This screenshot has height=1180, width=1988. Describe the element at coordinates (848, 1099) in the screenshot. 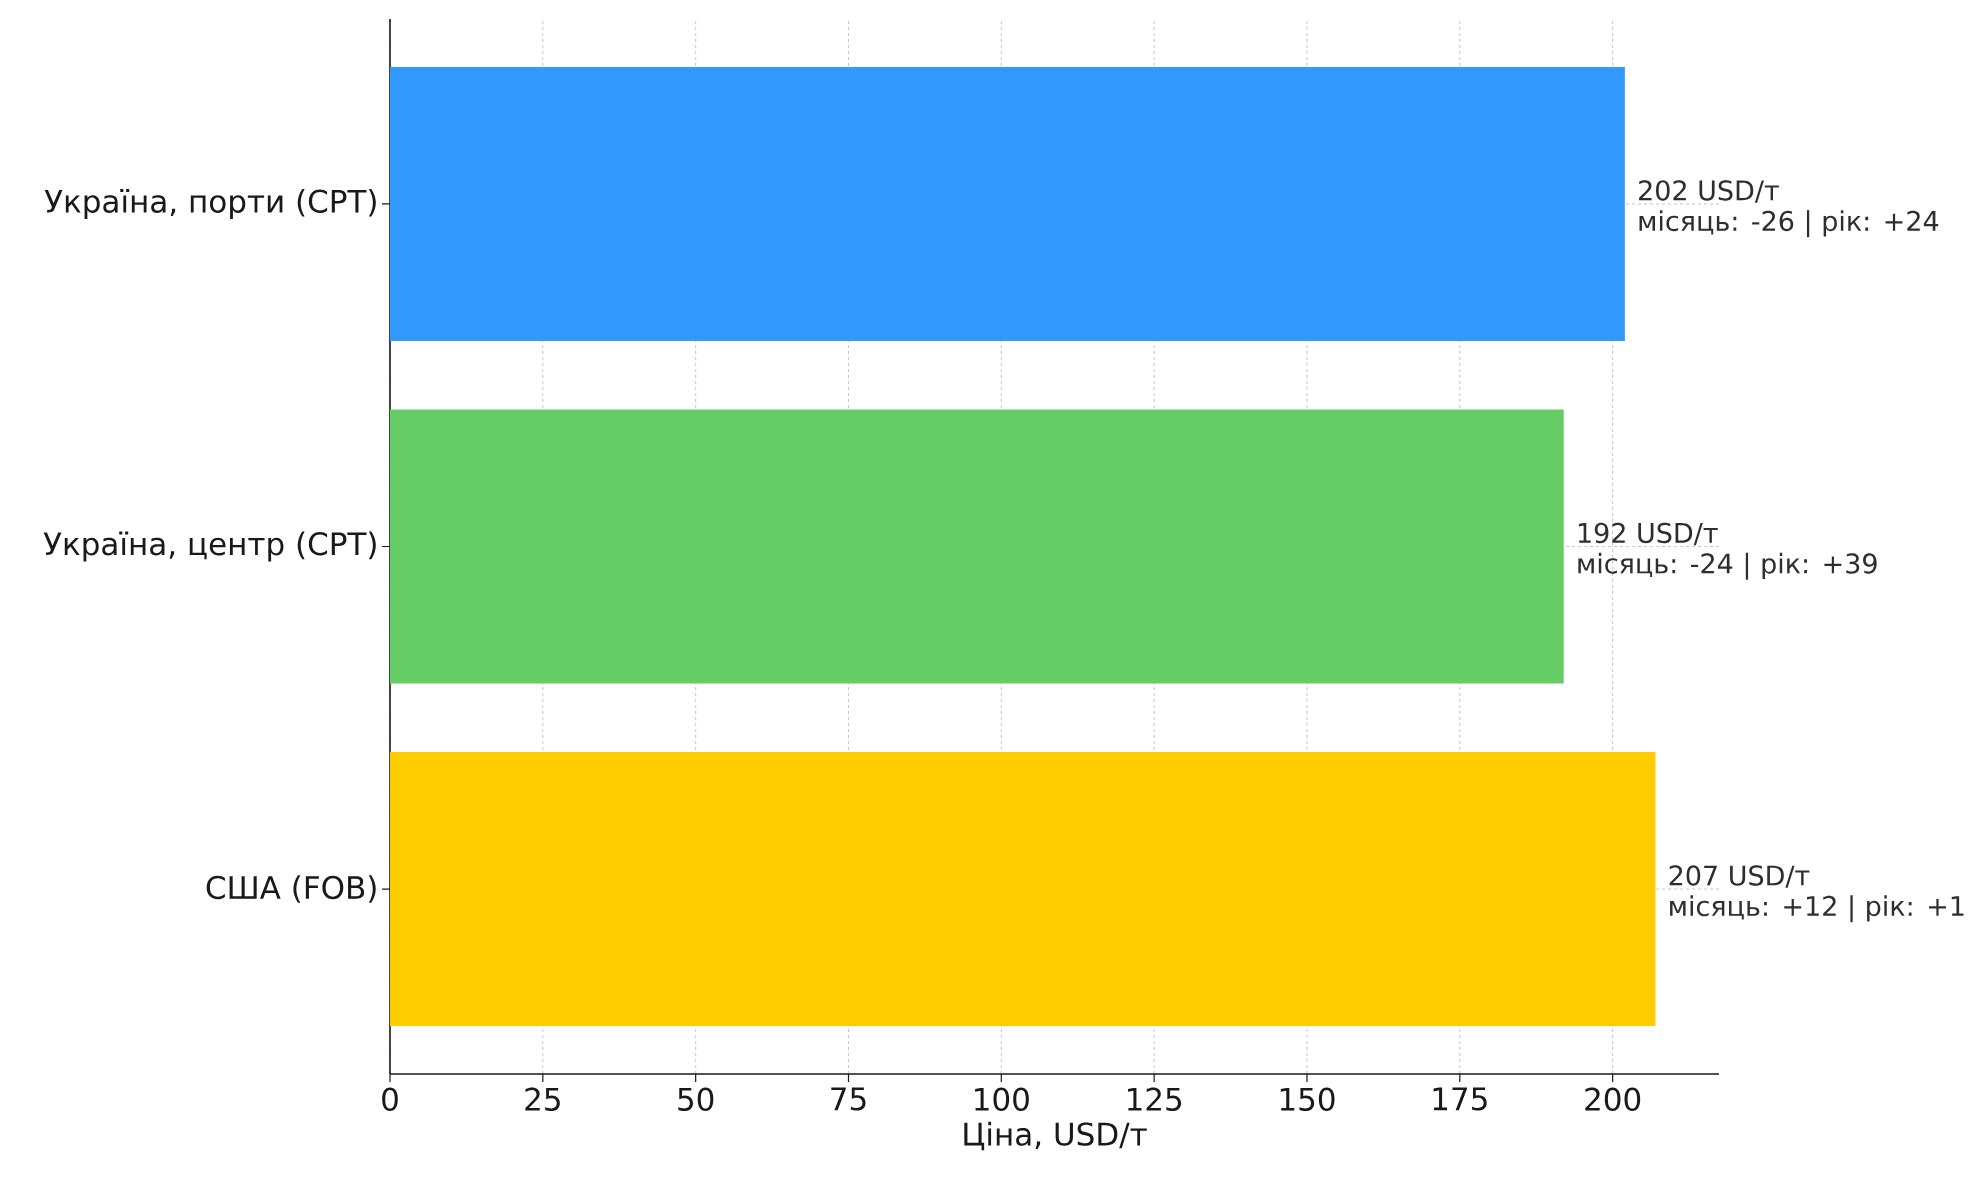

I see `x-tick-label: 75` at that location.